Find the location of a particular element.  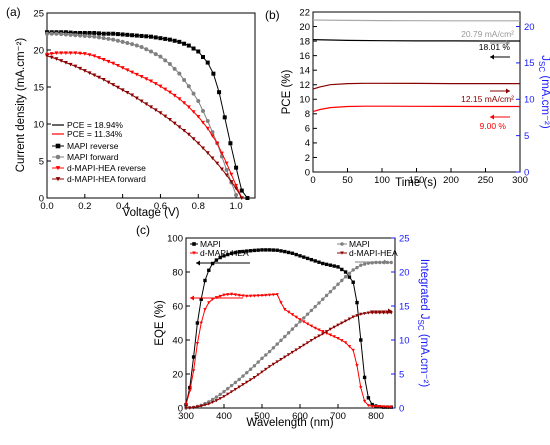

c-x-tick-label: 800 is located at coordinates (376, 416).